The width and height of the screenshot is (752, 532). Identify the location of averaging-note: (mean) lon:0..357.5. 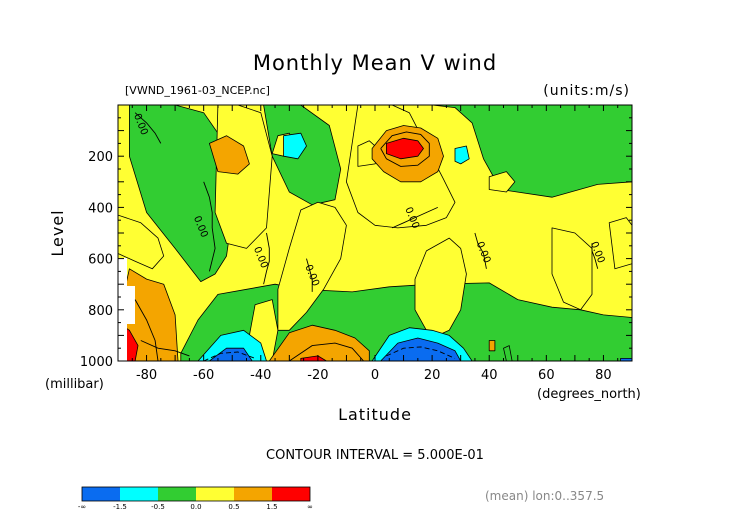
(544, 496).